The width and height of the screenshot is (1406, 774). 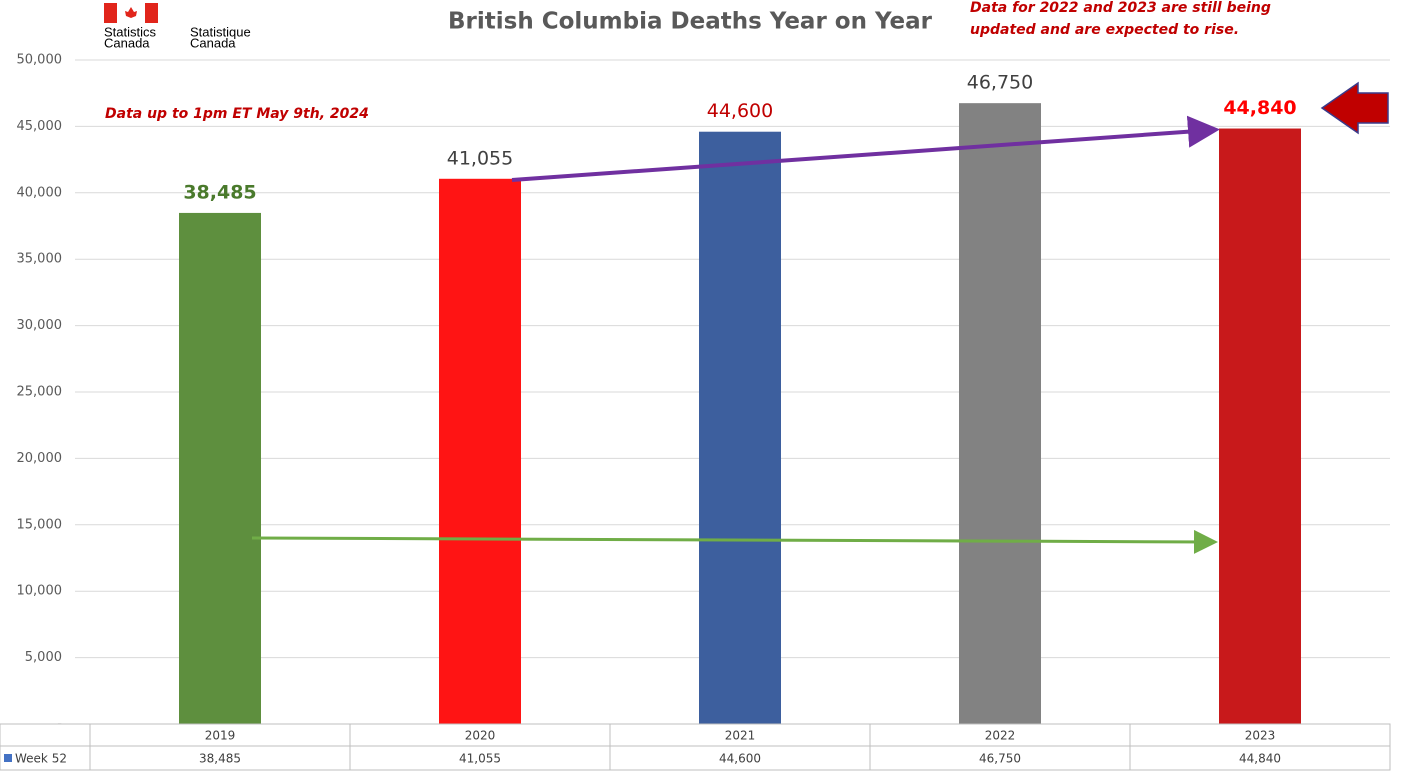 I want to click on table-value: 41,055, so click(x=480, y=759).